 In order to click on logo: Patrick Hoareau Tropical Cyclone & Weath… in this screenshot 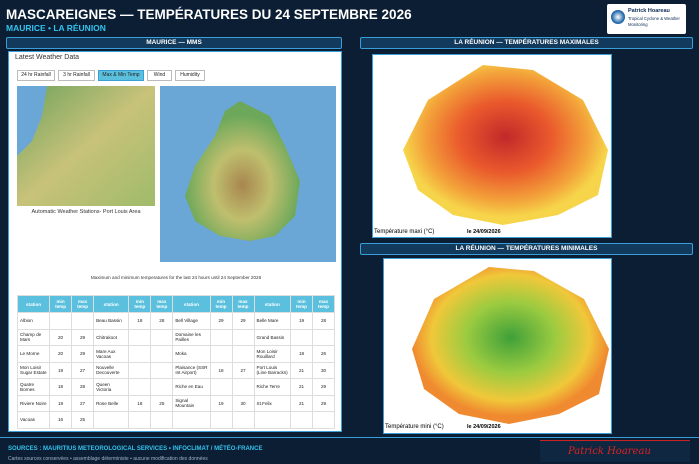, I will do `click(646, 19)`.